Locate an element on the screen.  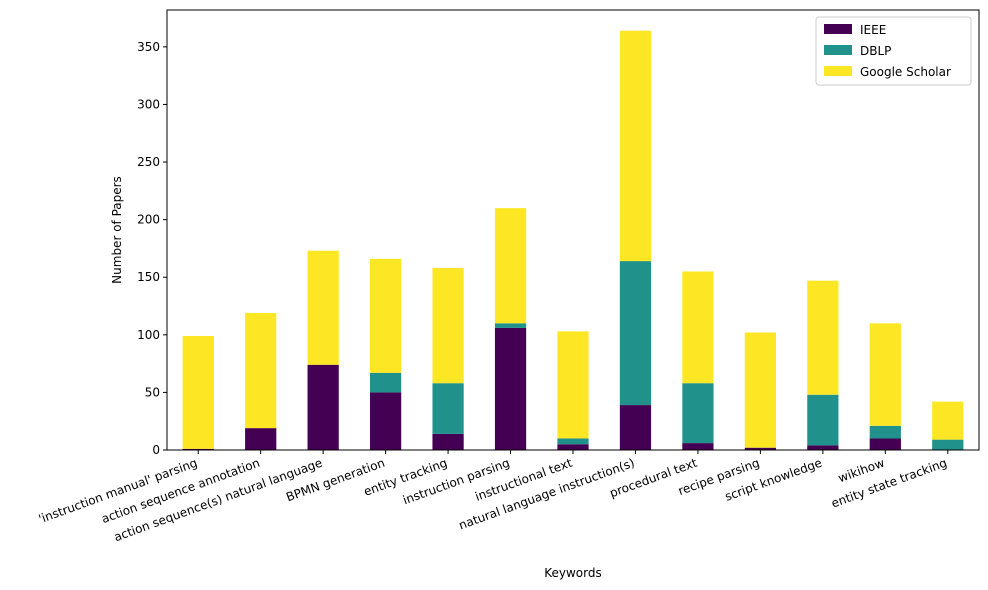
y-tick-label-3: 150 is located at coordinates (148, 277).